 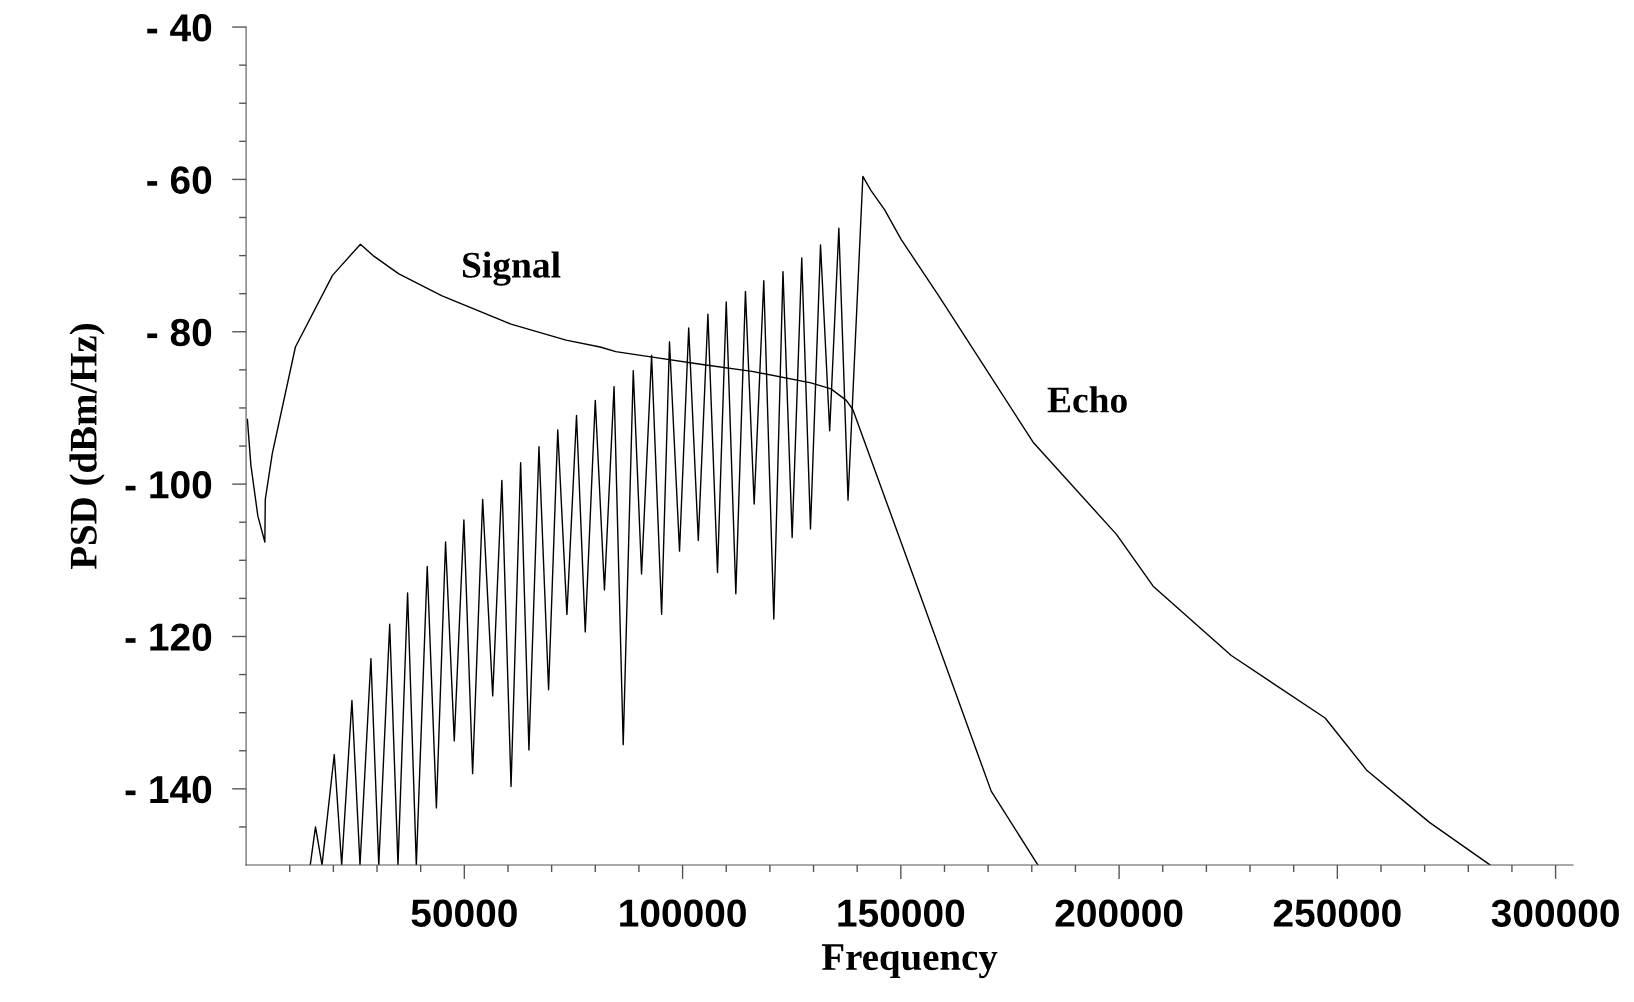 I want to click on series-label: Echo, so click(x=1087, y=399).